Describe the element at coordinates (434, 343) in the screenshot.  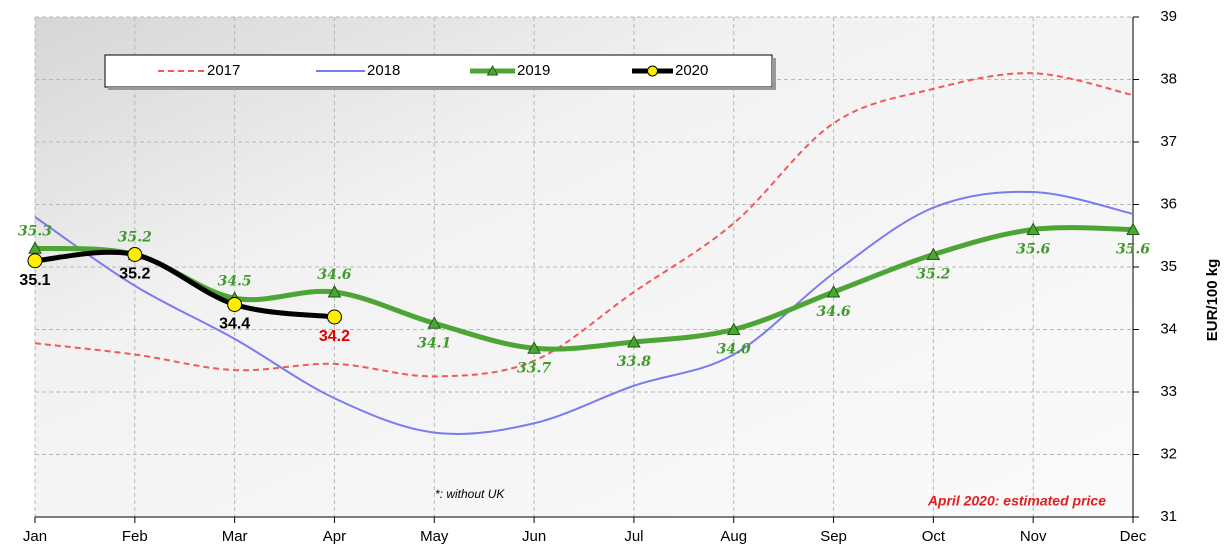
I see `data-label: 34.1` at that location.